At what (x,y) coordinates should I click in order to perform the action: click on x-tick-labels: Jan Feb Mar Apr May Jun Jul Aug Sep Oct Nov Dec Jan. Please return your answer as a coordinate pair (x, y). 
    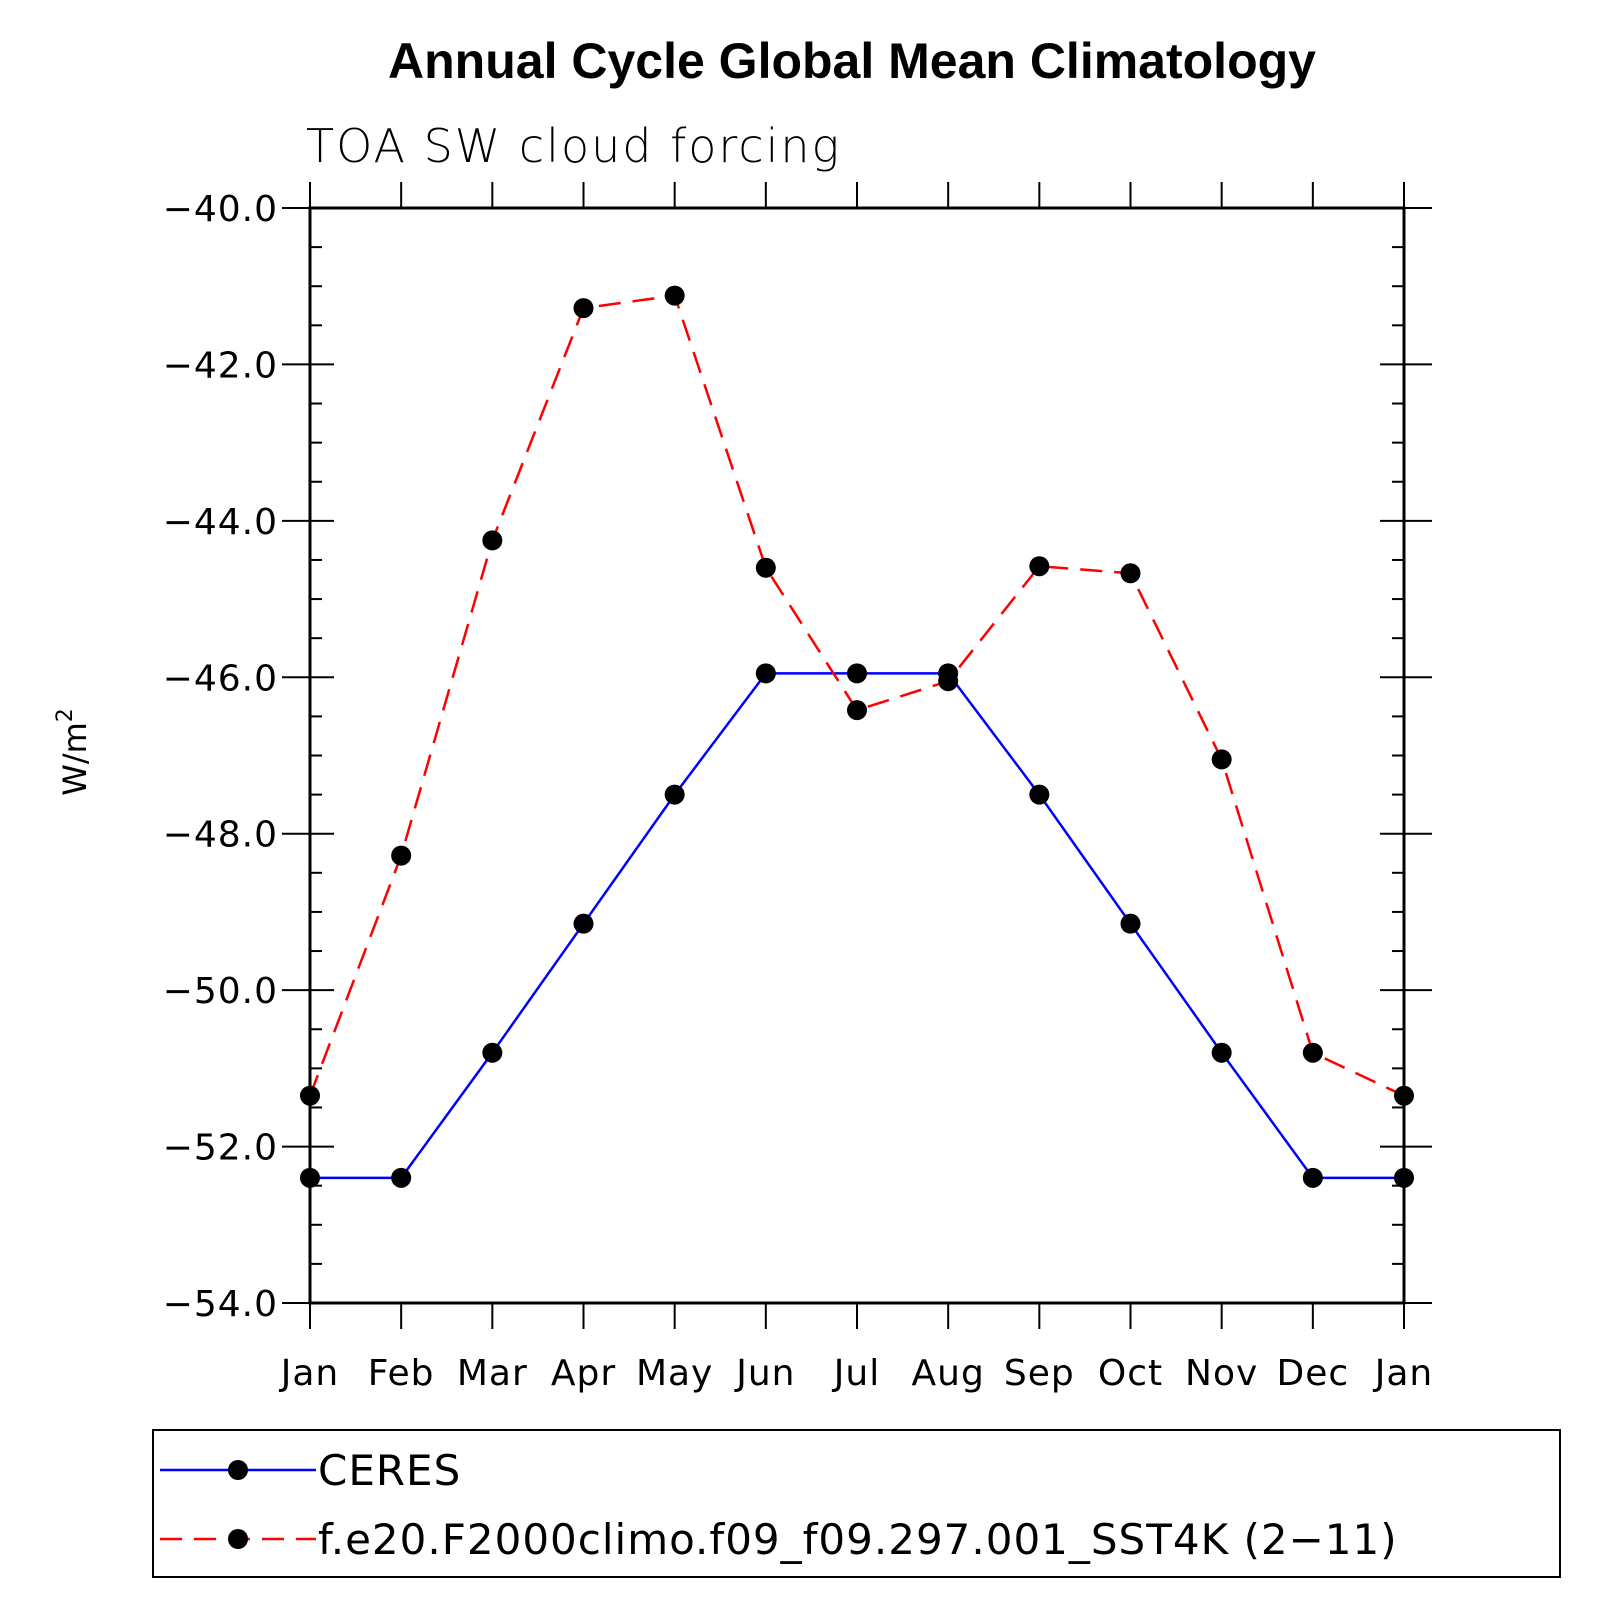
    Looking at the image, I should click on (856, 1373).